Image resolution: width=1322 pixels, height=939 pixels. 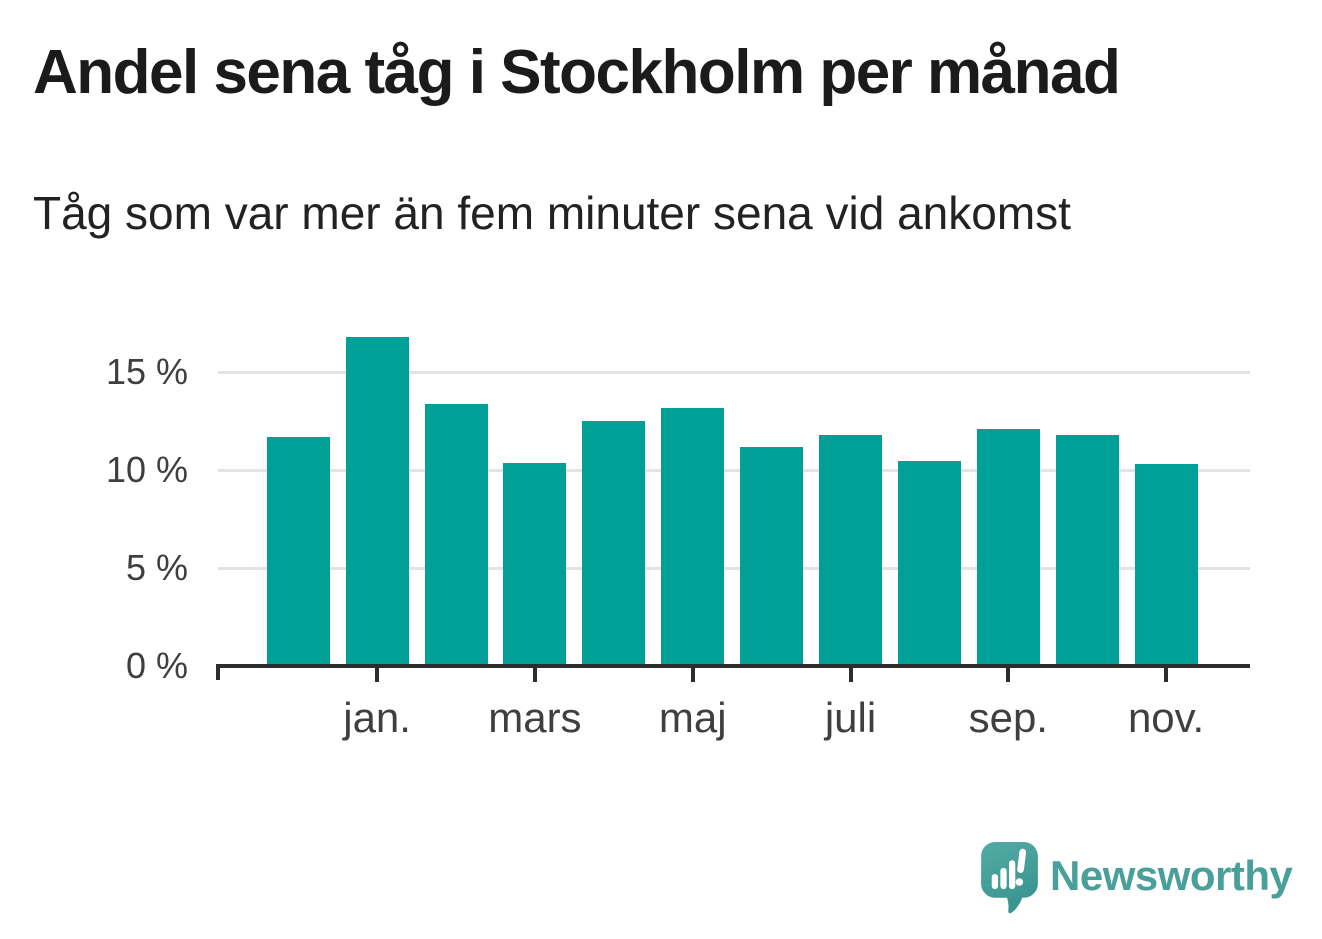 What do you see at coordinates (850, 550) in the screenshot?
I see `bar-juli` at bounding box center [850, 550].